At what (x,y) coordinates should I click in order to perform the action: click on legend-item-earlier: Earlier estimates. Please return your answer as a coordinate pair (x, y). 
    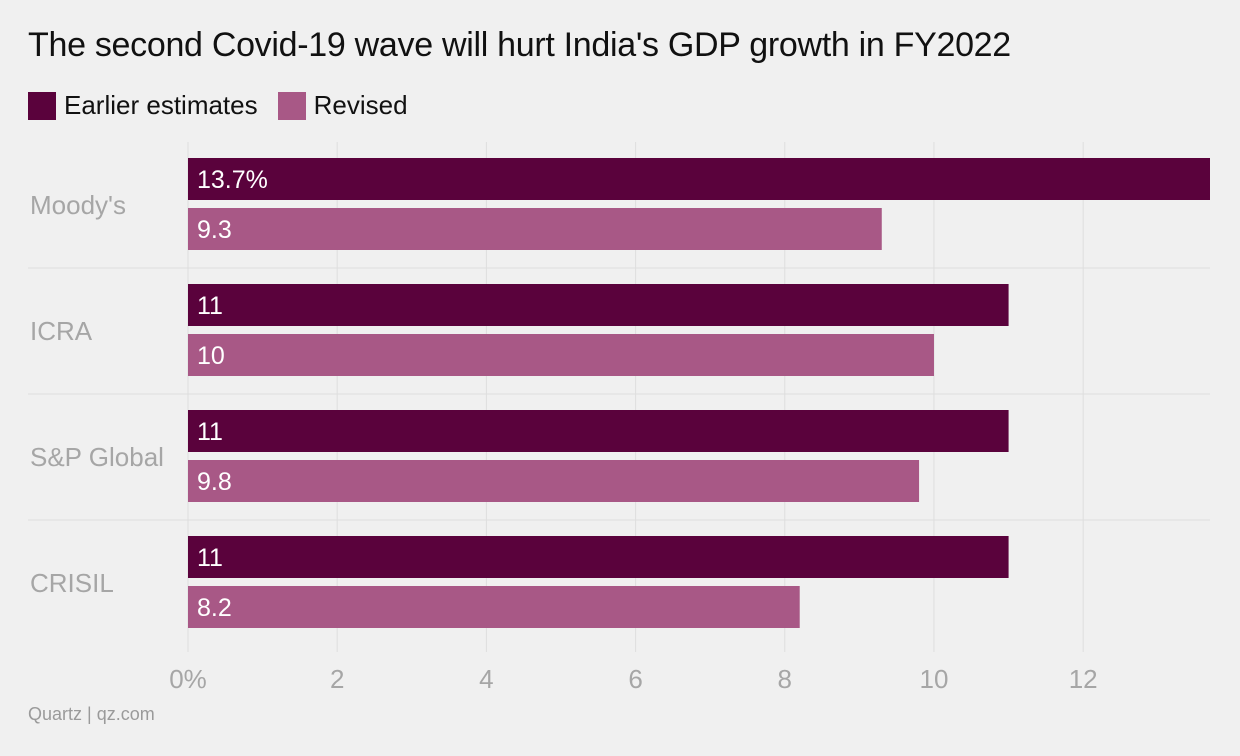
    Looking at the image, I should click on (143, 105).